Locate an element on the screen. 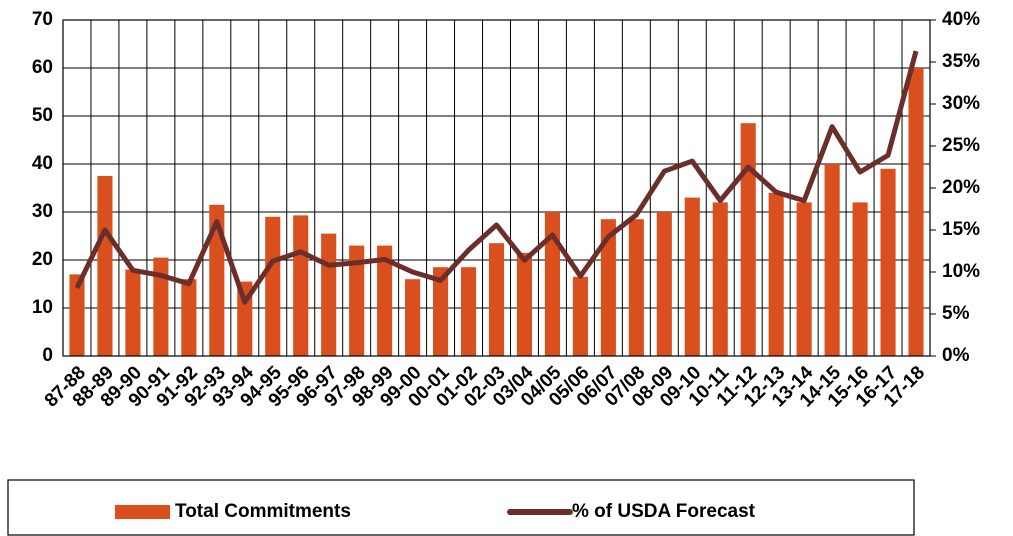  y-tick-label: 40 is located at coordinates (42, 163).